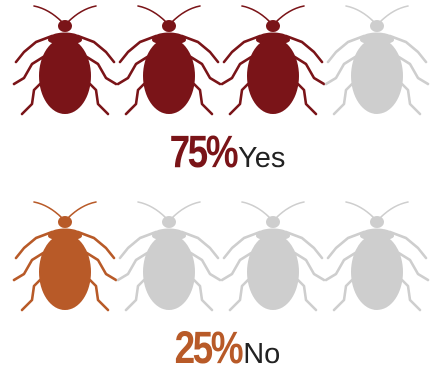  I want to click on stat-no: 25% No, so click(220, 347).